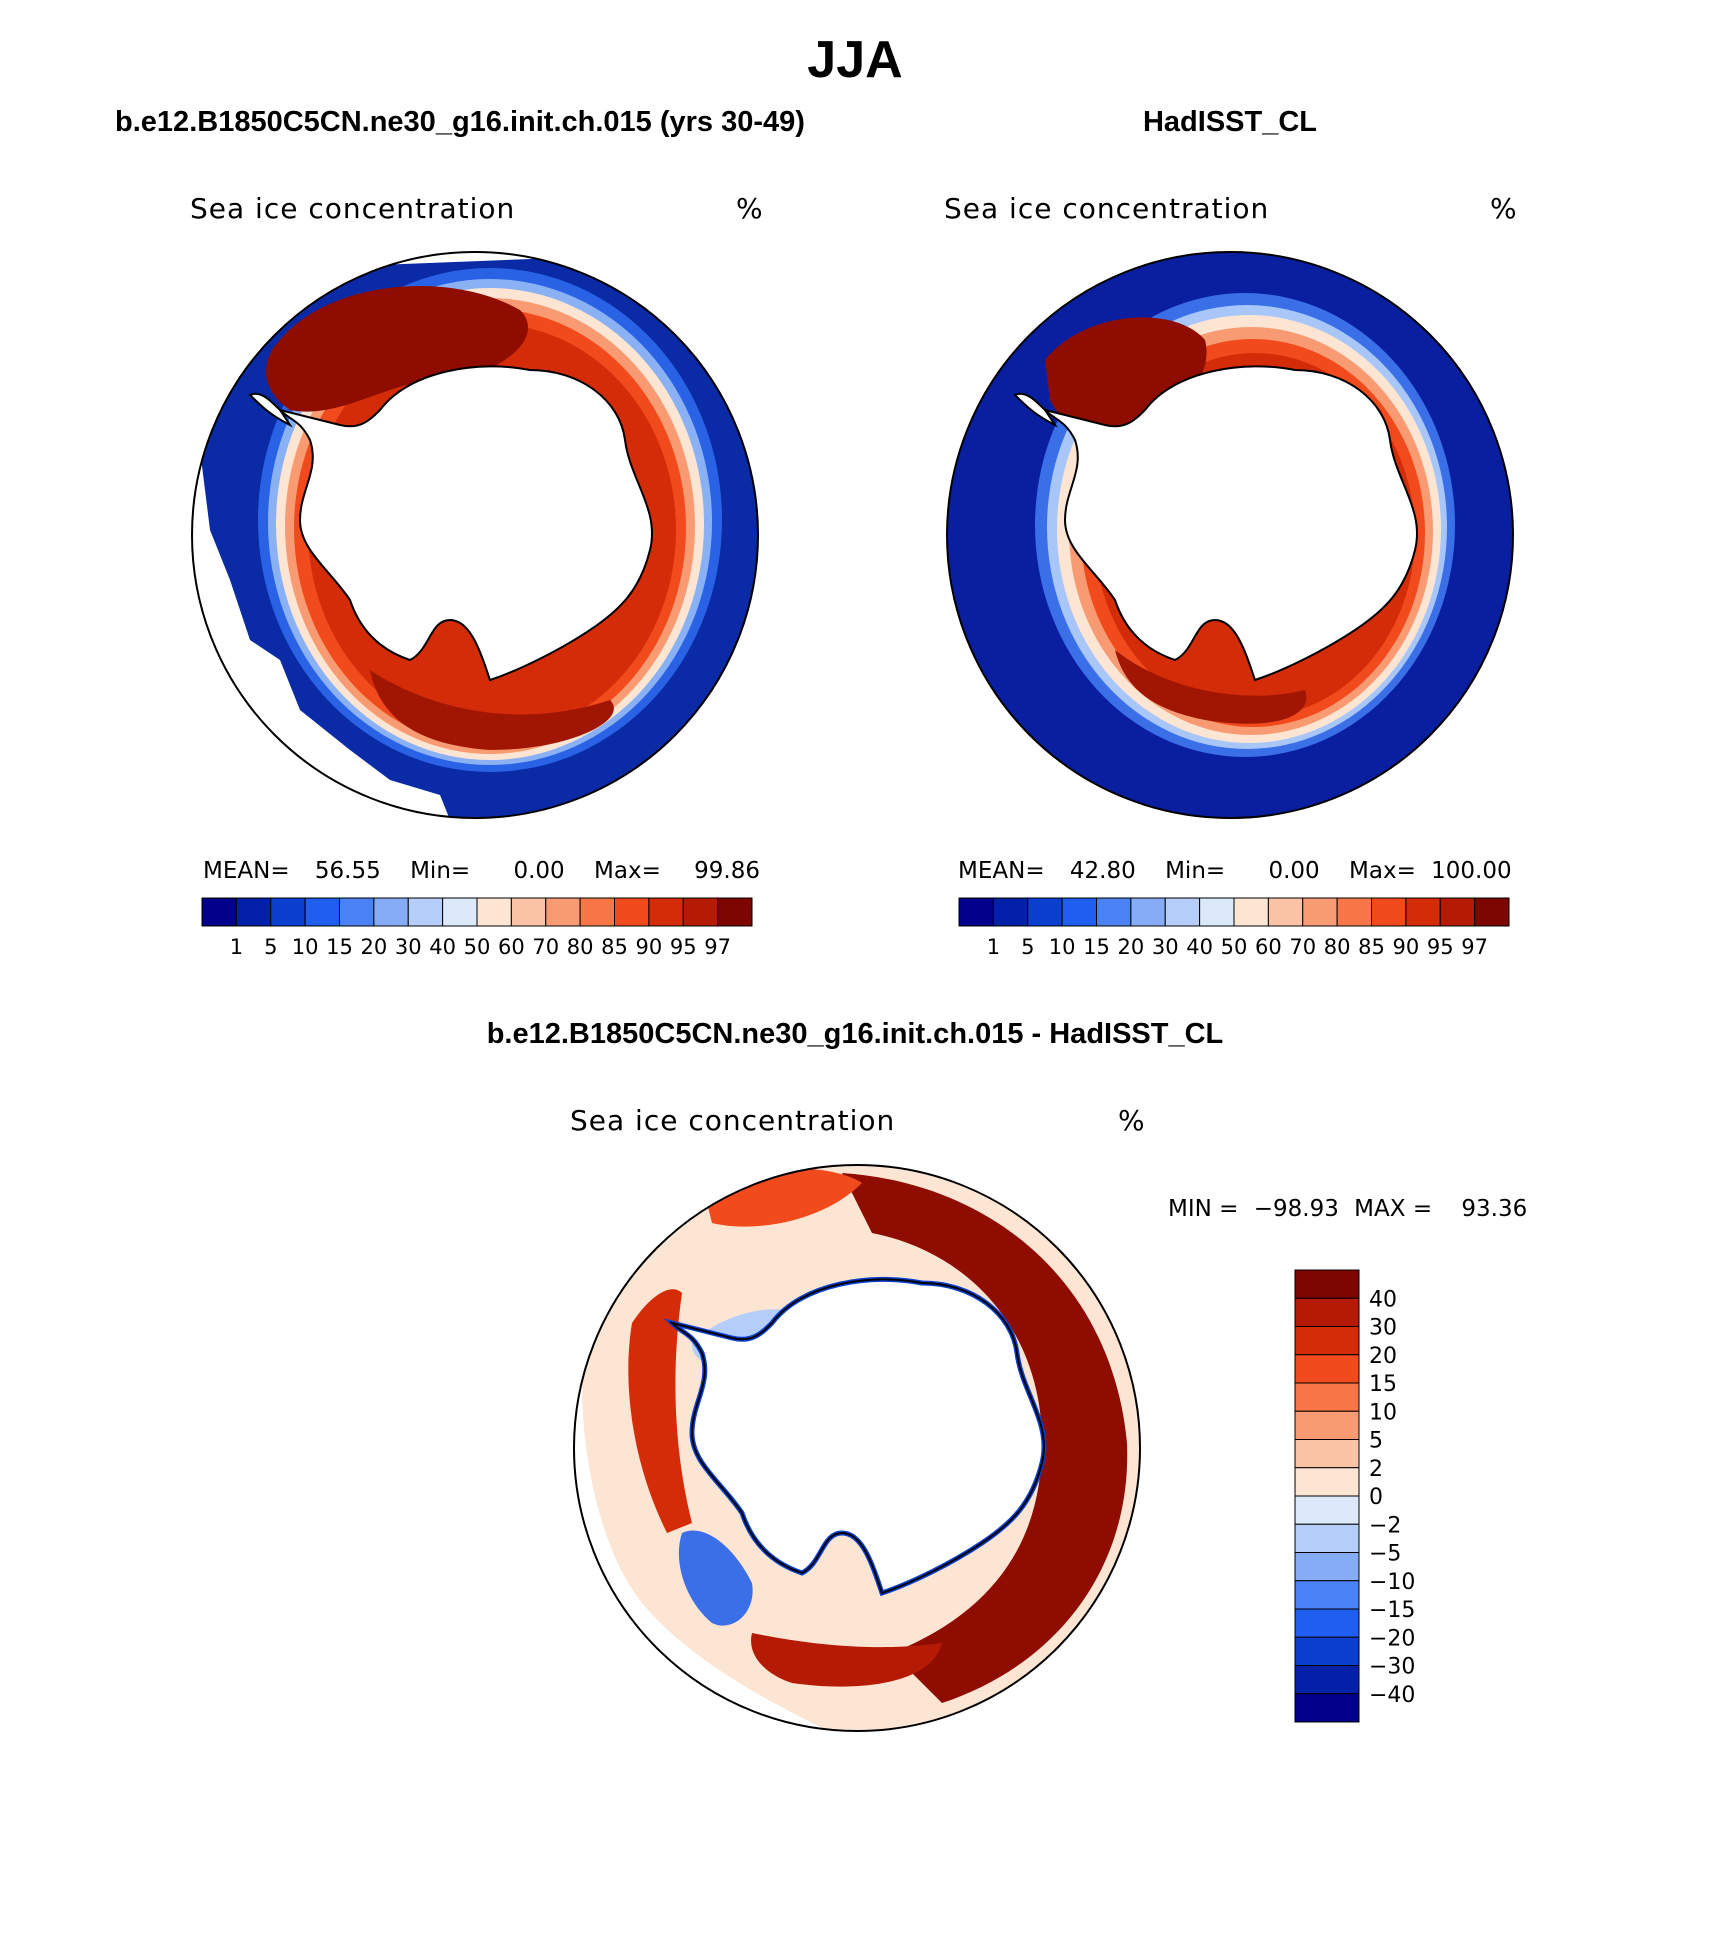 The image size is (1710, 1947). I want to click on model-colorbar-tick-label: 90, so click(649, 947).